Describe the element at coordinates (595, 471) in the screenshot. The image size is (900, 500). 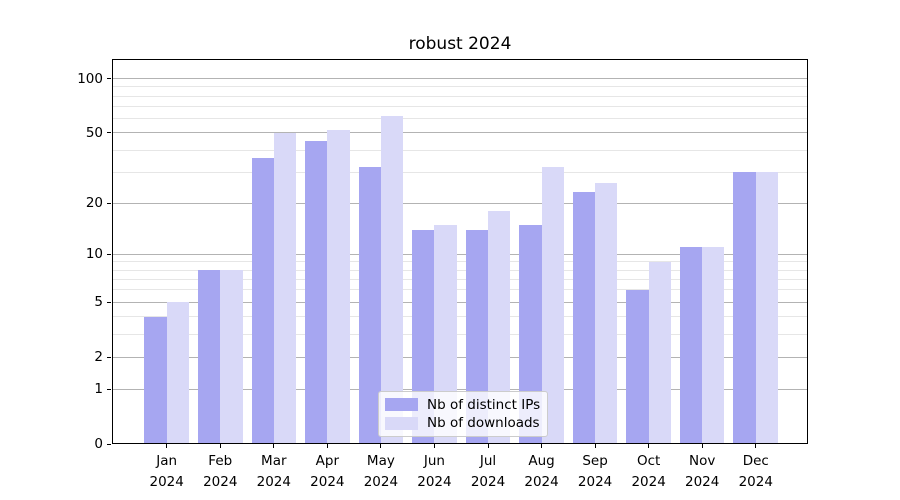
I see `x-tick-label: Sep 2024` at that location.